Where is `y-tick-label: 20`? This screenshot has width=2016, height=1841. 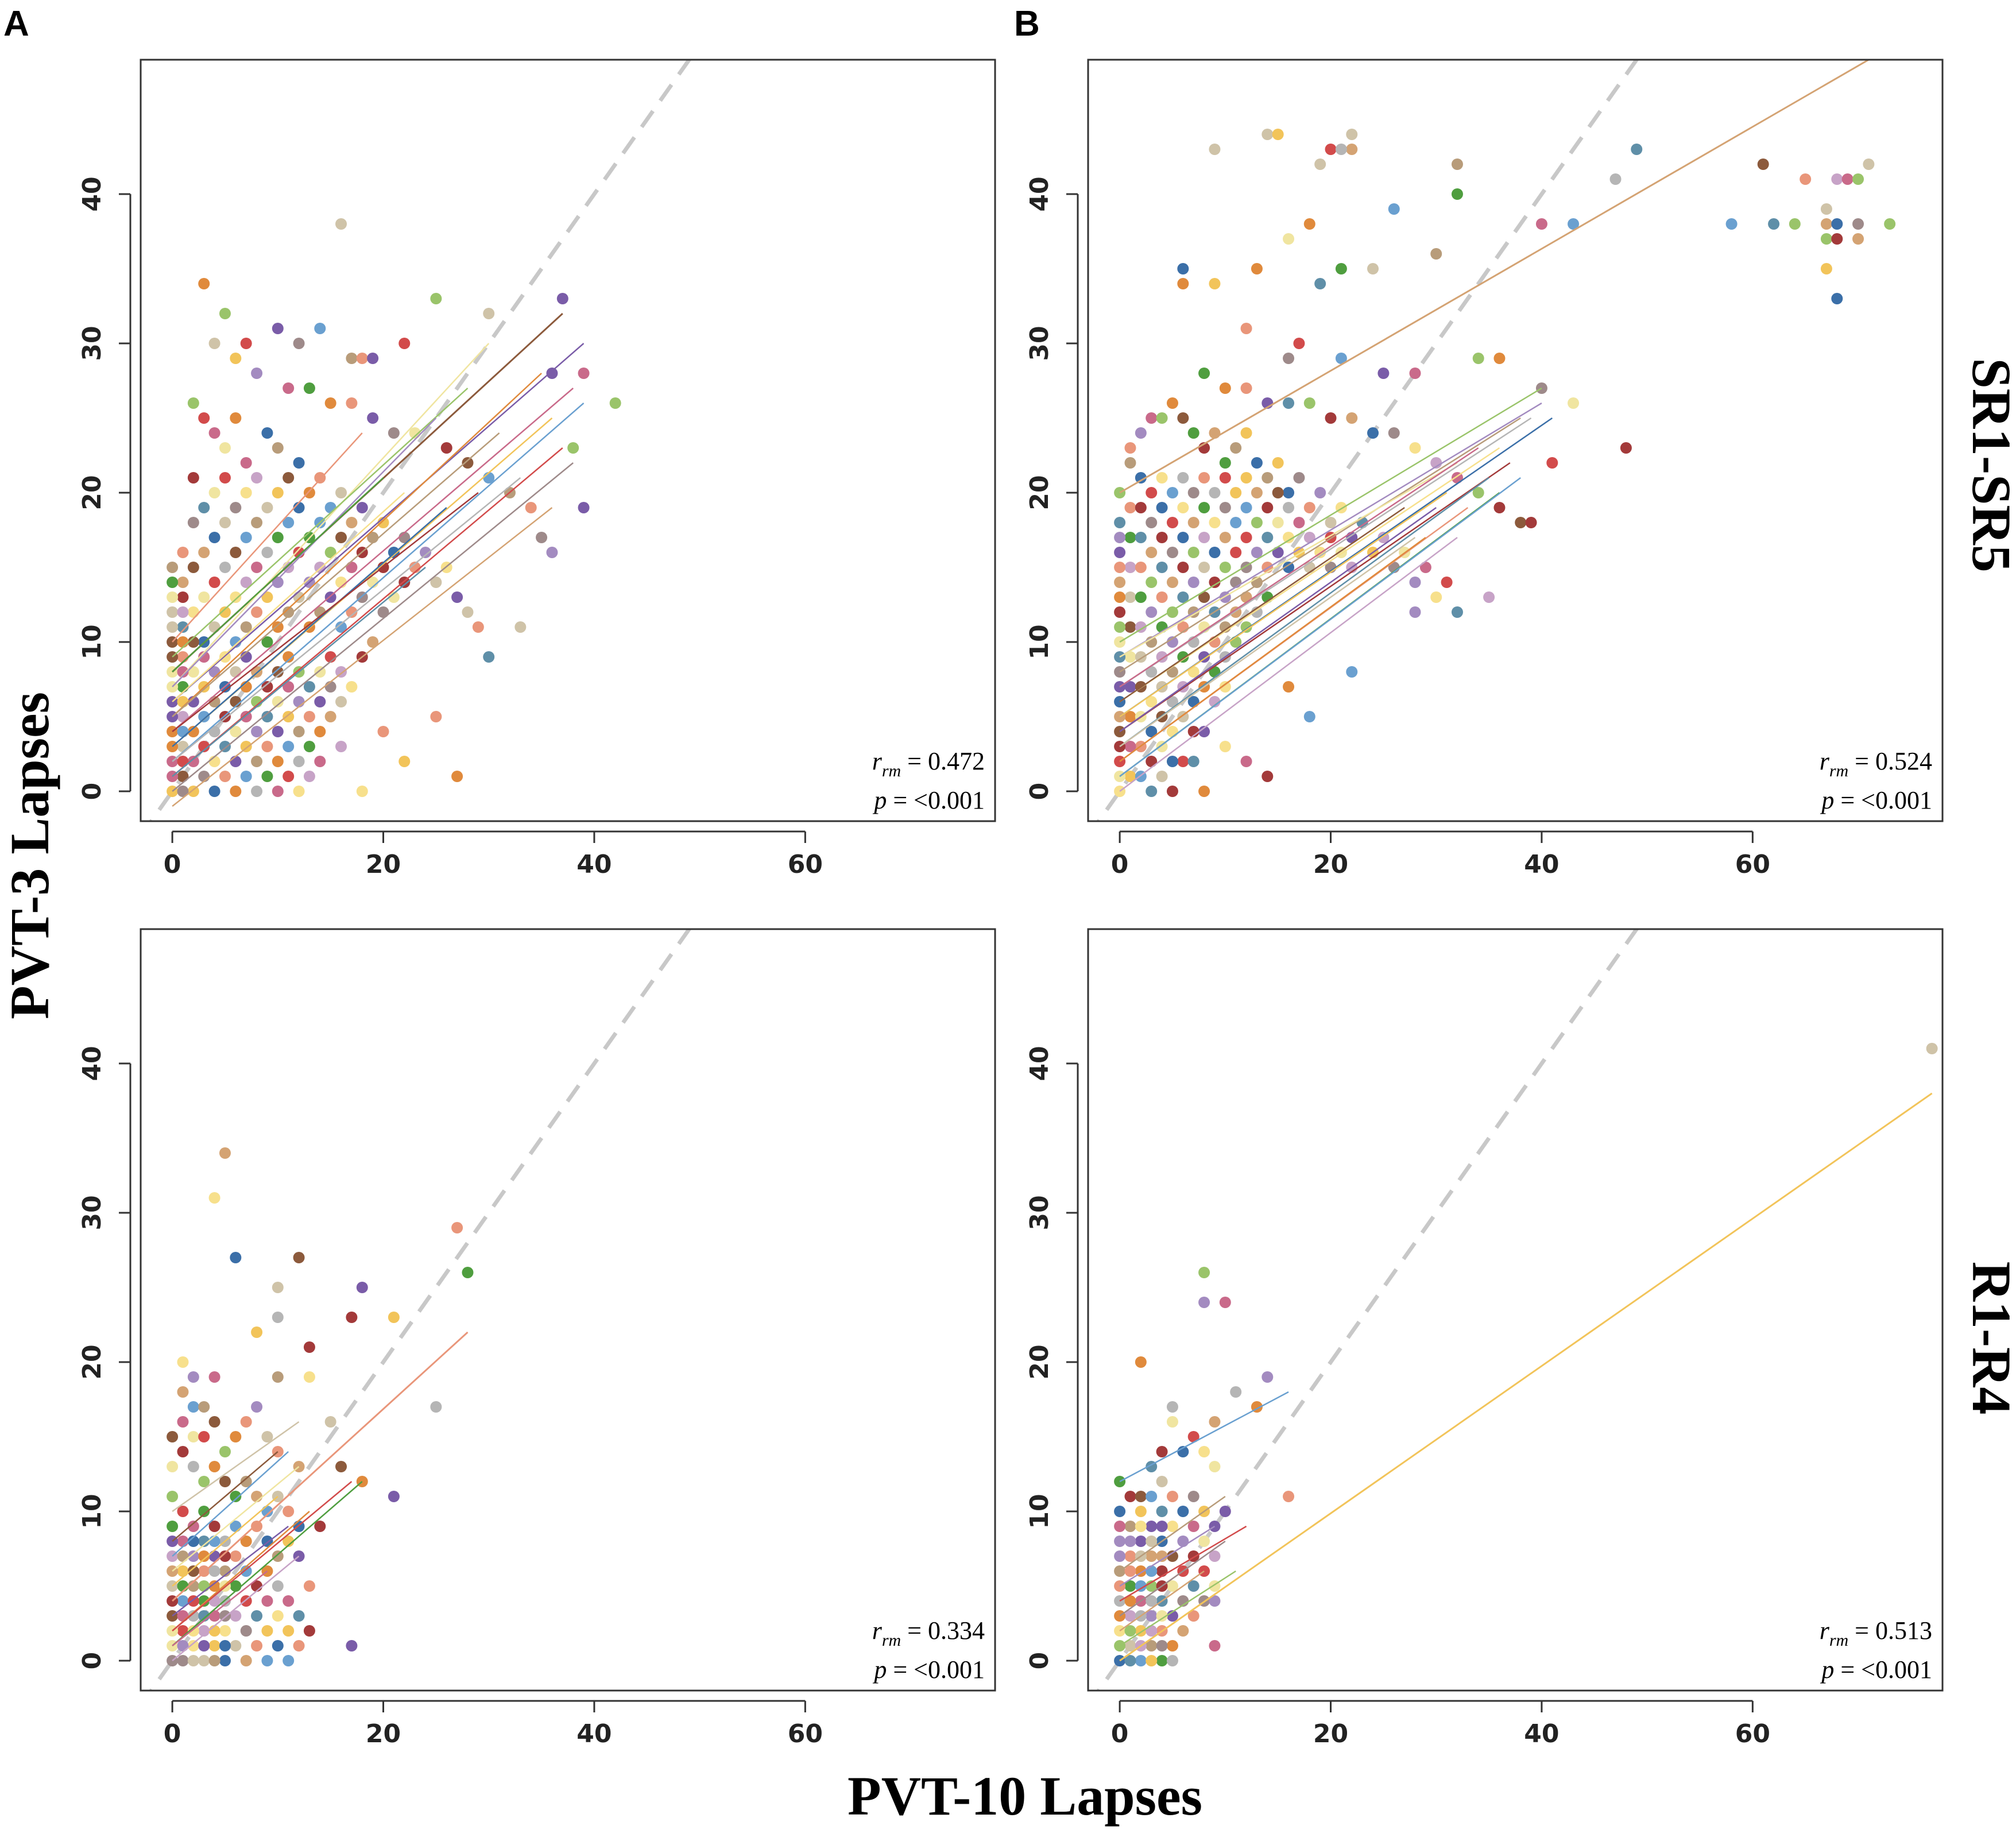 y-tick-label: 20 is located at coordinates (92, 1361).